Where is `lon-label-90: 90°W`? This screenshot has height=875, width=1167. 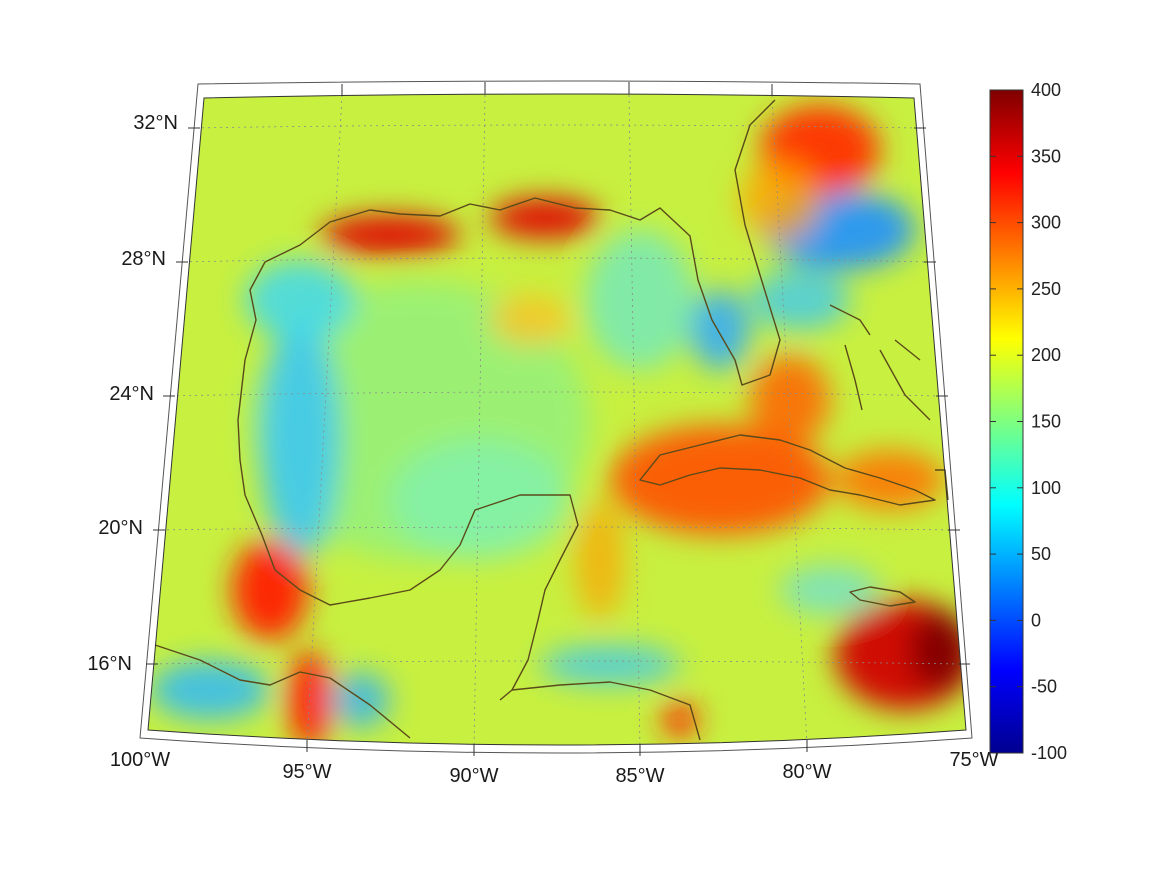
lon-label-90: 90°W is located at coordinates (473, 776).